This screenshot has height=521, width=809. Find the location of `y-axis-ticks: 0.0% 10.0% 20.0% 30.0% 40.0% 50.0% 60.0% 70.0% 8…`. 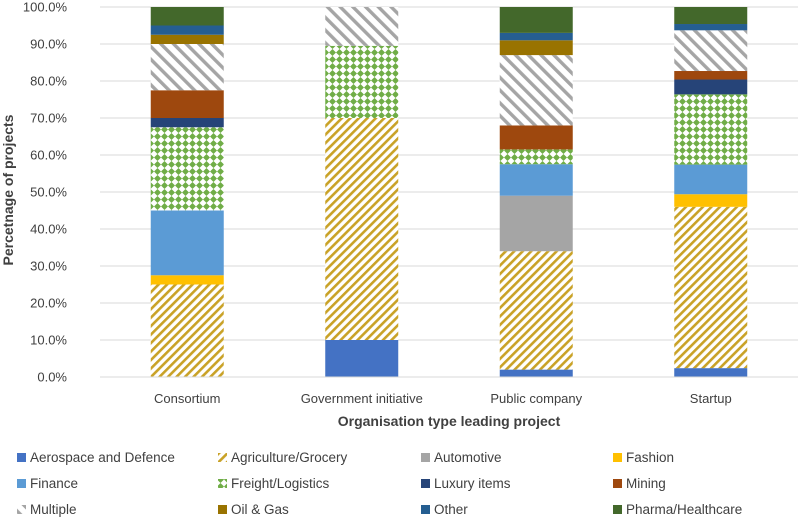

y-axis-ticks: 0.0% 10.0% 20.0% 30.0% 40.0% 50.0% 60.0% 70.0% 8… is located at coordinates (45, 192).